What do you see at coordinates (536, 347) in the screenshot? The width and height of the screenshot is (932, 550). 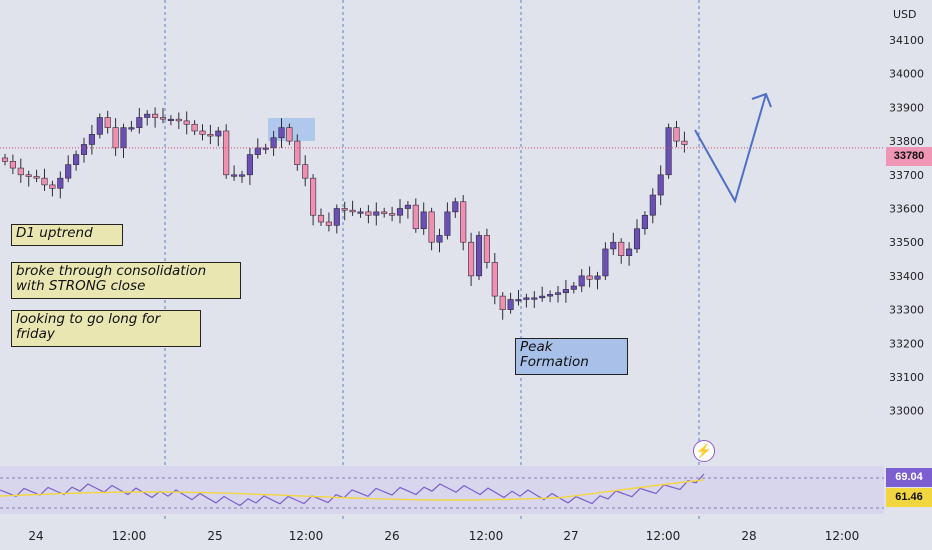 I see `note-peak-line-1: Peak` at bounding box center [536, 347].